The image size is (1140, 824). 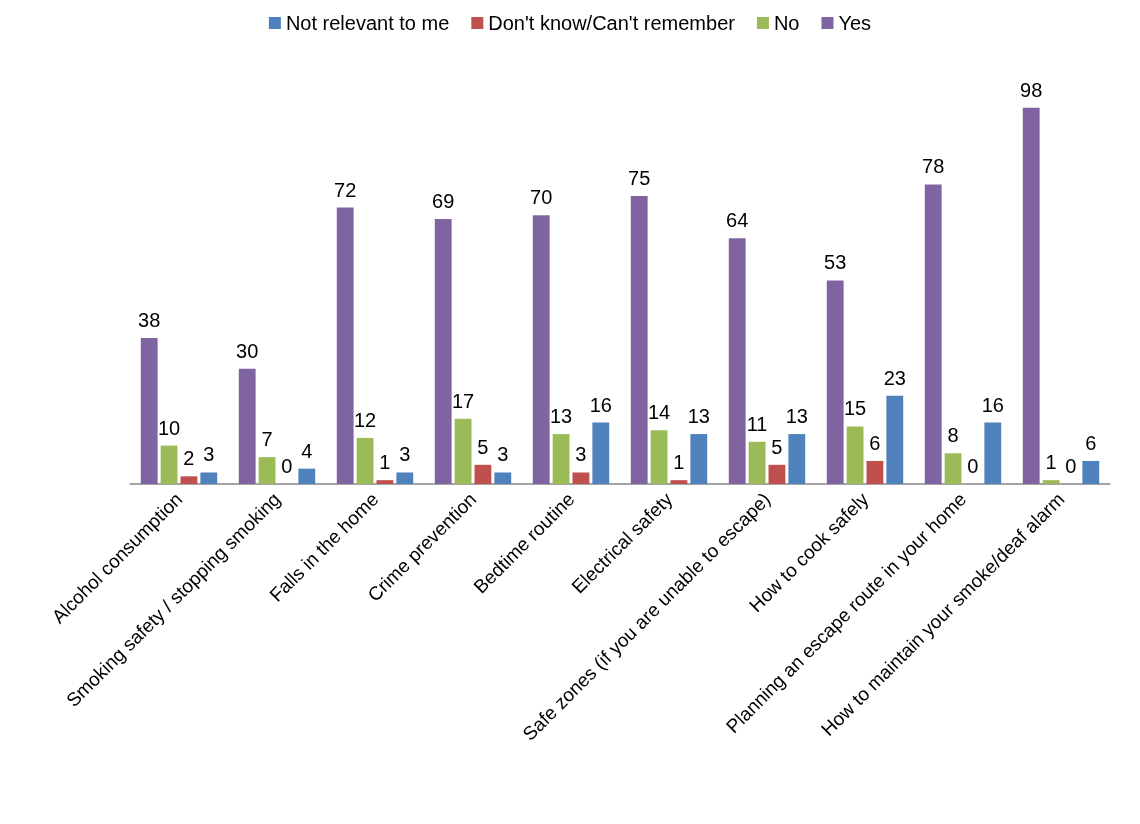 I want to click on data-label: 53, so click(x=835, y=262).